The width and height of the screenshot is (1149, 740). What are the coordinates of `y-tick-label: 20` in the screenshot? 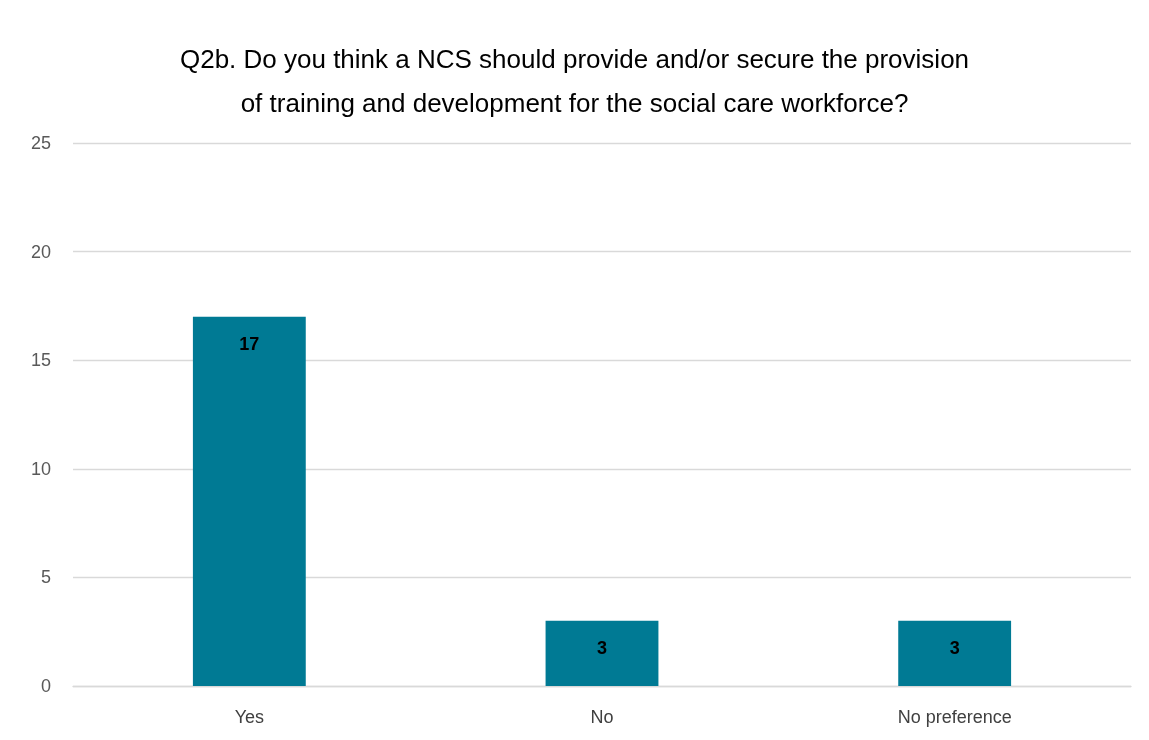 It's located at (40, 251).